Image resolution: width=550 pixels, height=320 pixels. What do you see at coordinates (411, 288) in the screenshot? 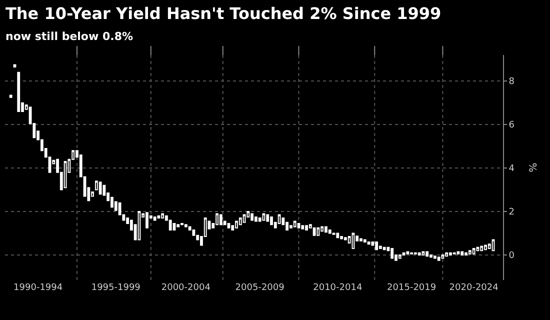
I see `x-tick-label: 2015-2019` at bounding box center [411, 288].